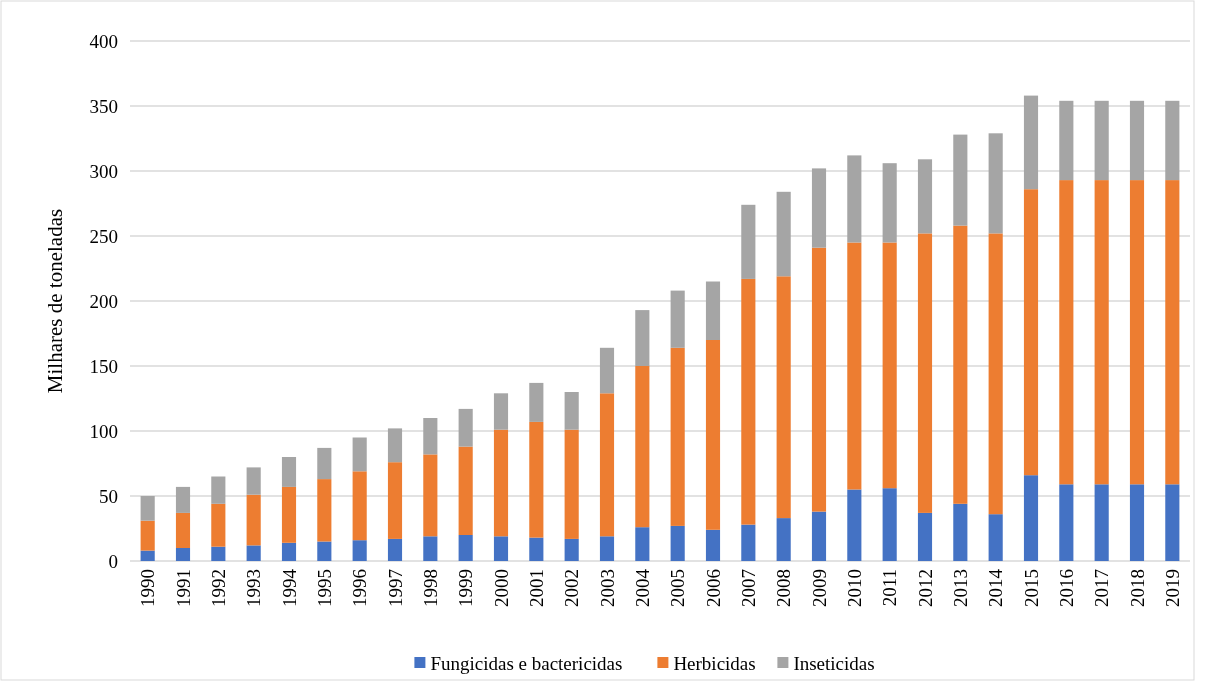 The image size is (1205, 691). What do you see at coordinates (108, 496) in the screenshot?
I see `y-tick-label: 50` at bounding box center [108, 496].